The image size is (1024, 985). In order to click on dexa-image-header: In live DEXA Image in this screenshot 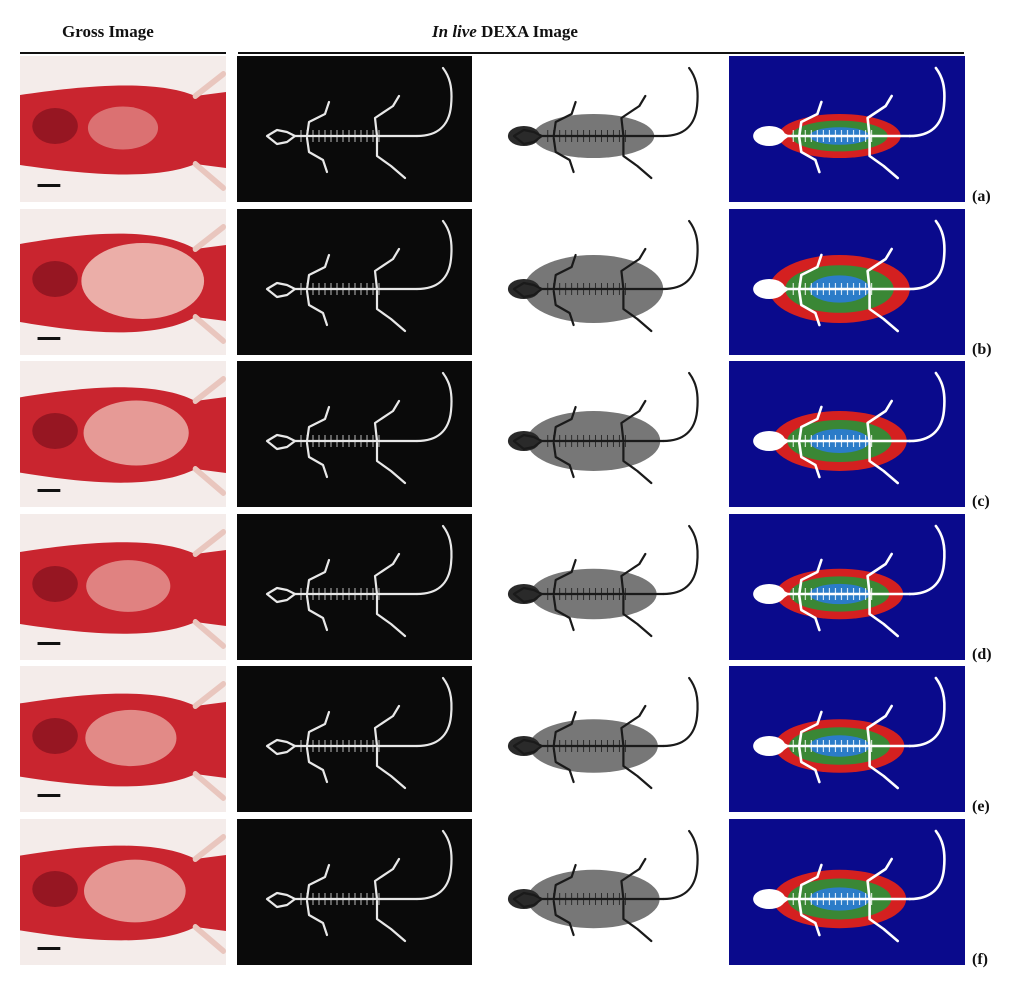, I will do `click(505, 32)`.